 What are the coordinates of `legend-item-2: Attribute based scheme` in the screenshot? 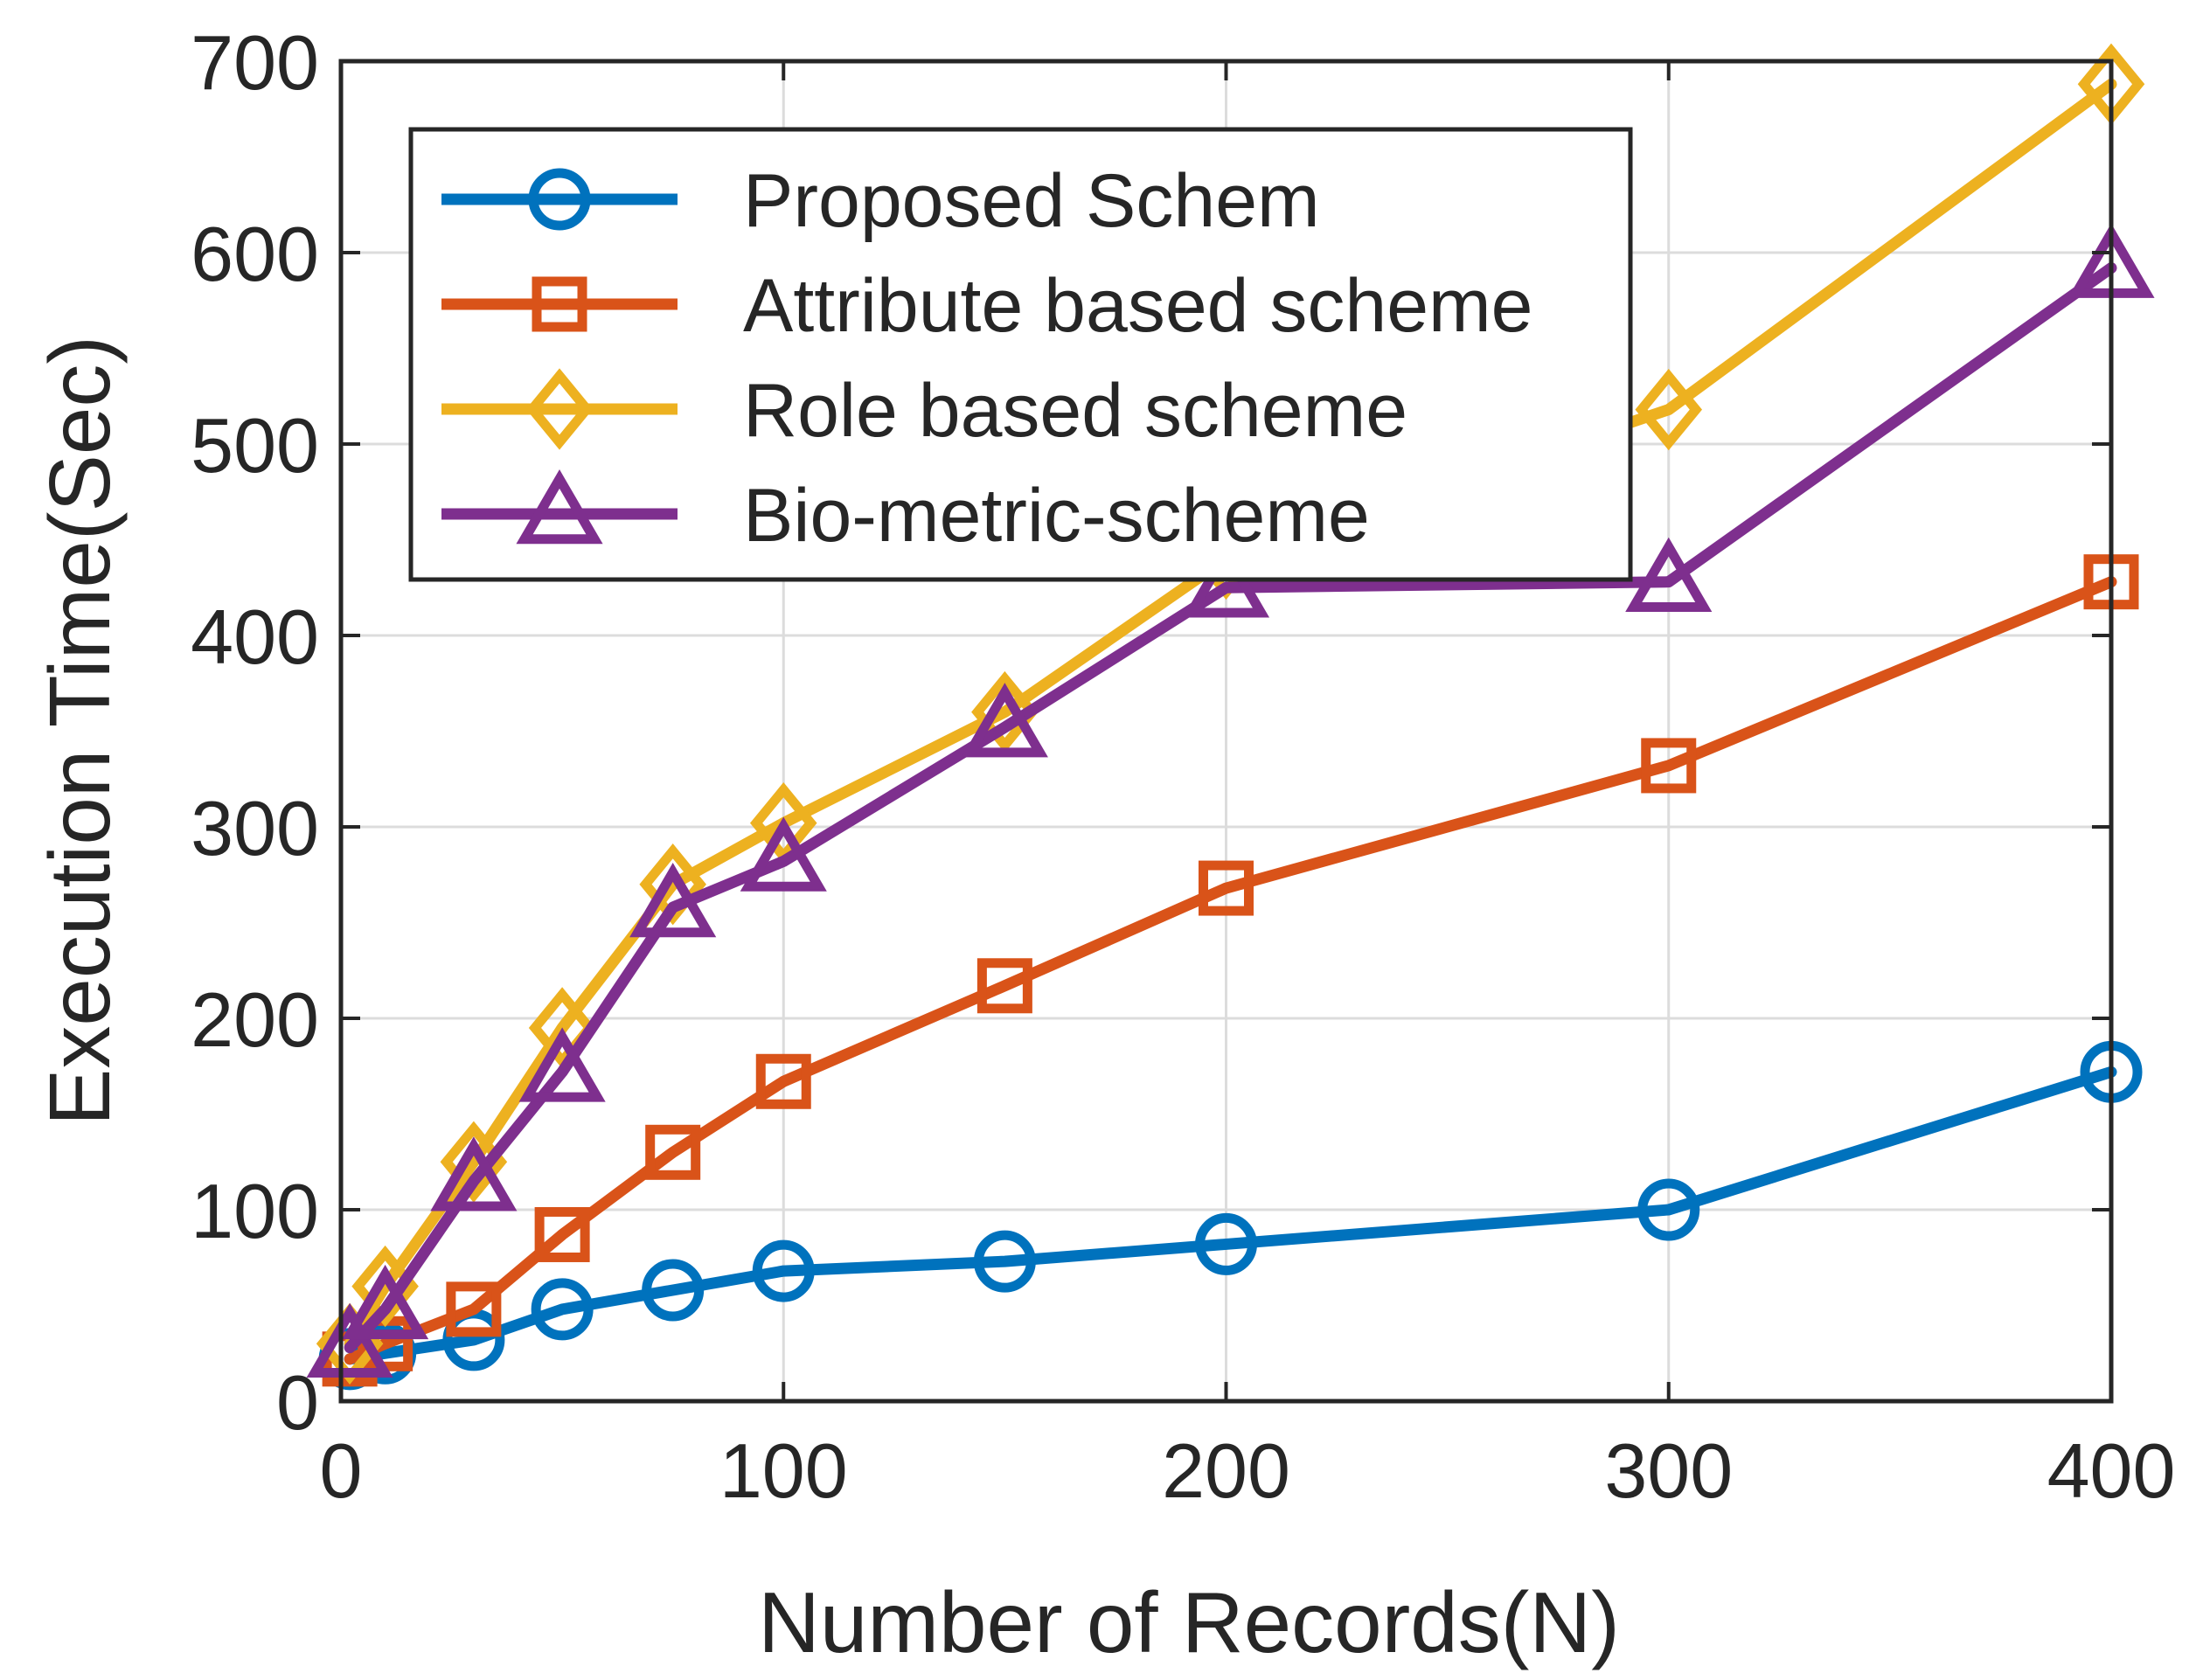 It's located at (987, 306).